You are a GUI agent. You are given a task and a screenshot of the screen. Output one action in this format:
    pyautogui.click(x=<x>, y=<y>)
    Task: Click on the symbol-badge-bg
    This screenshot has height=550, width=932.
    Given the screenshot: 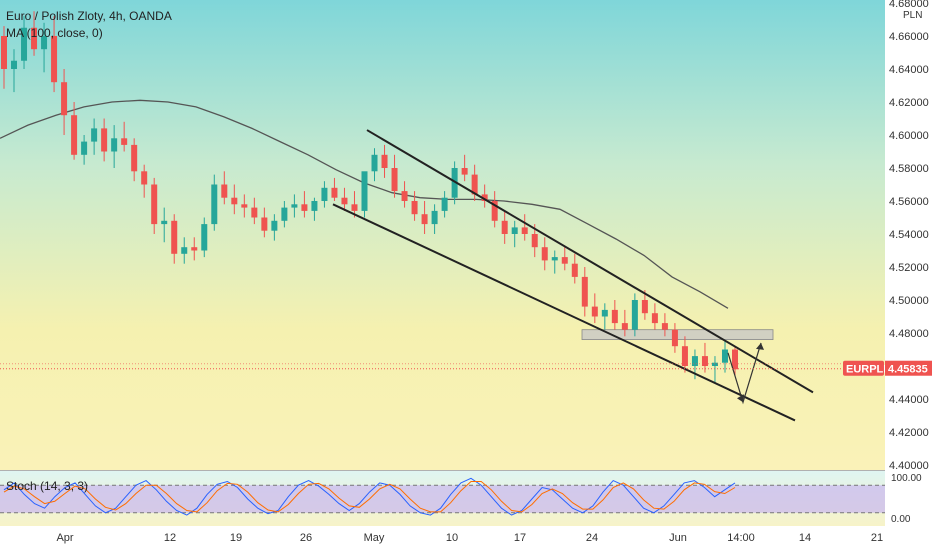 What is the action you would take?
    pyautogui.click(x=863, y=368)
    